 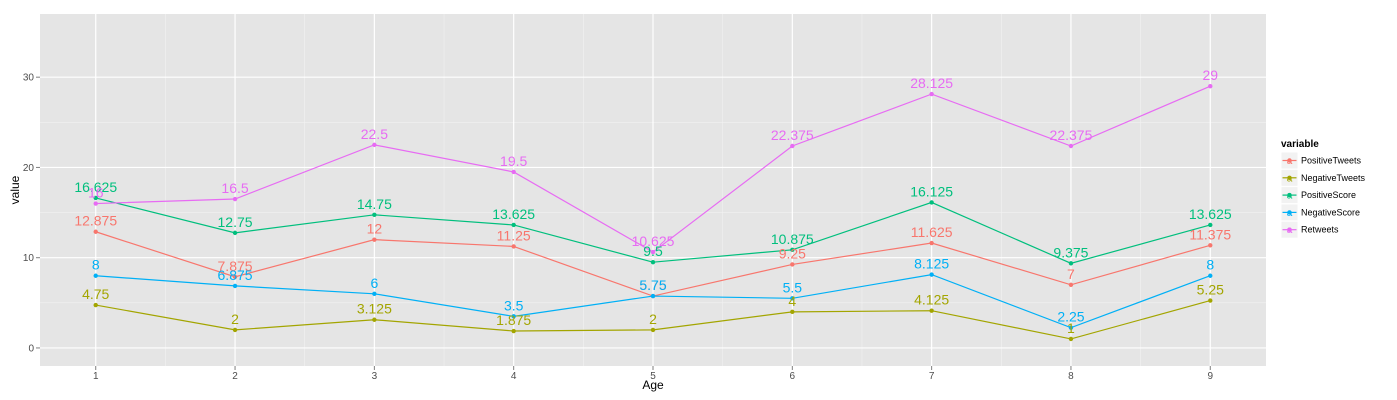 I want to click on legend-title: variable, so click(x=1300, y=144).